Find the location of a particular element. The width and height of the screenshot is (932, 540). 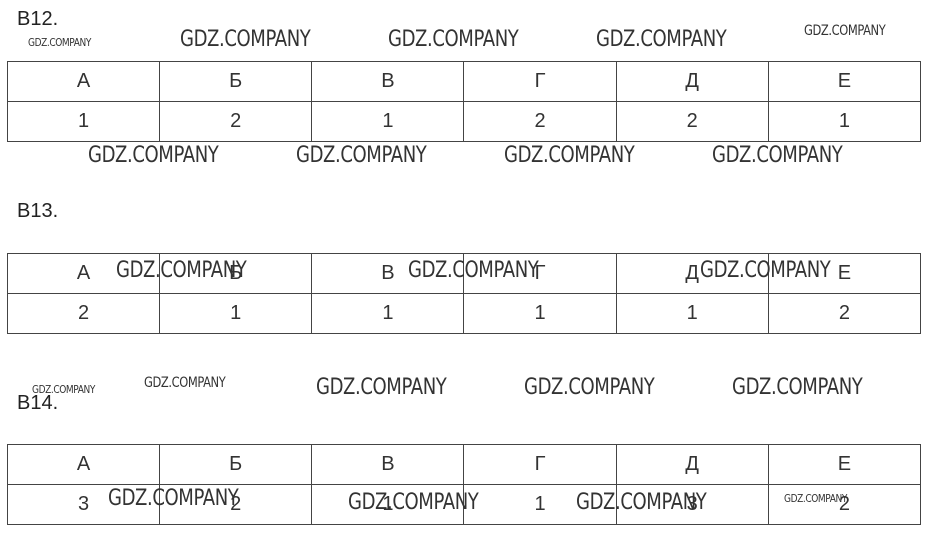

table-row-answers: 2 1 1 1 1 2 is located at coordinates (464, 313).